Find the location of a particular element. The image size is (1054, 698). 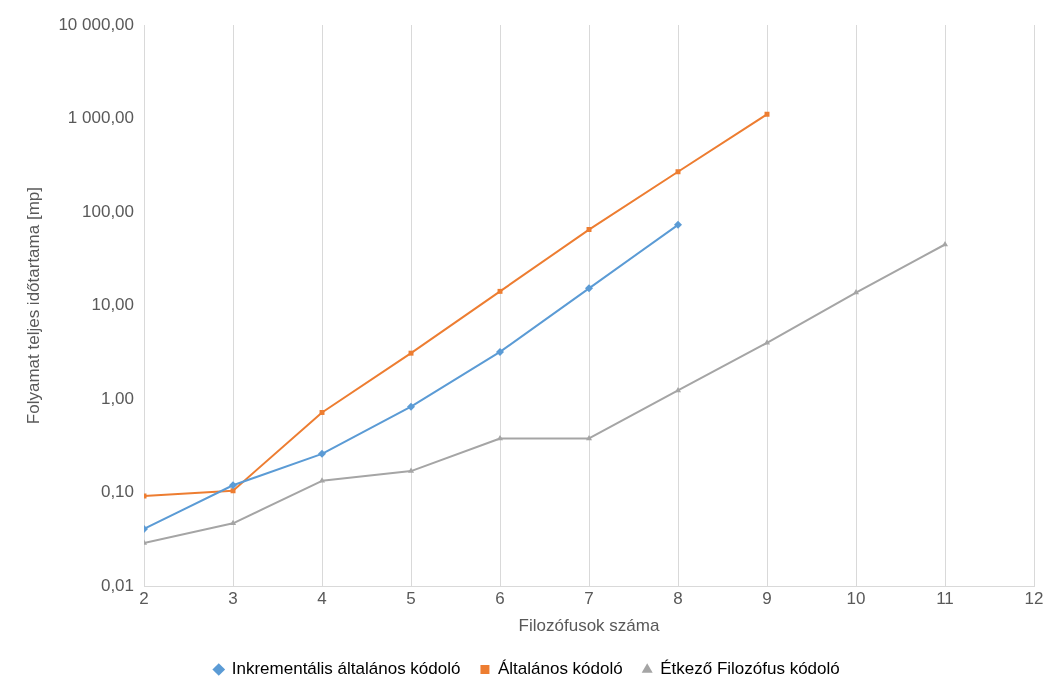

y-tick-label: 100,00 is located at coordinates (108, 211).